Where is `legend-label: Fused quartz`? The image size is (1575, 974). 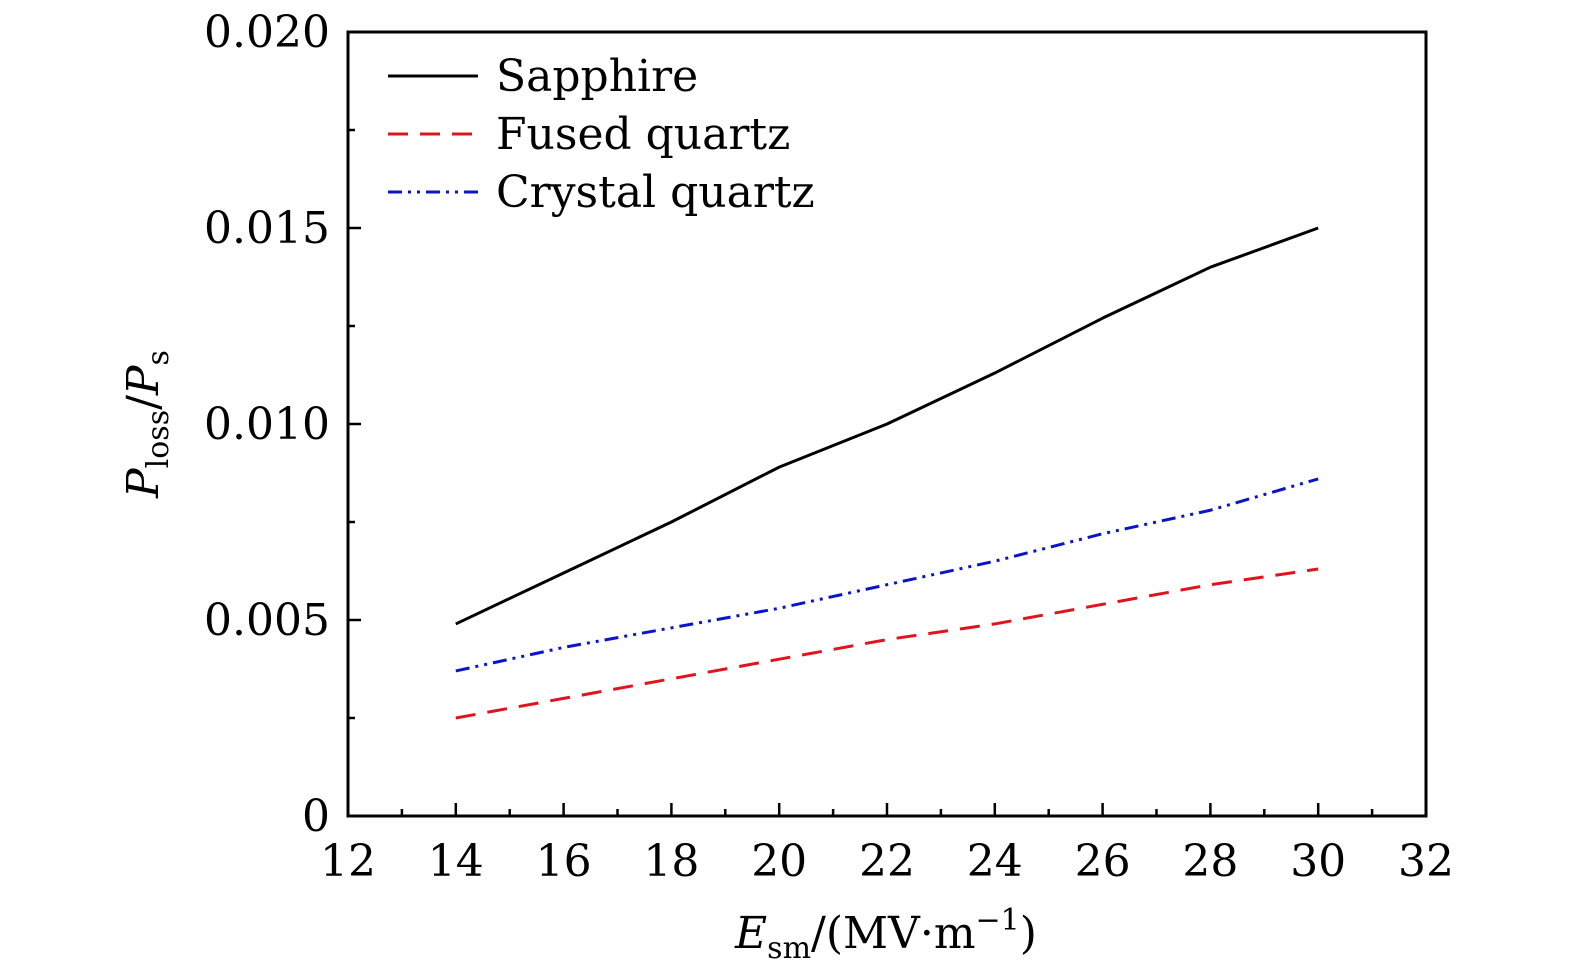 legend-label: Fused quartz is located at coordinates (643, 134).